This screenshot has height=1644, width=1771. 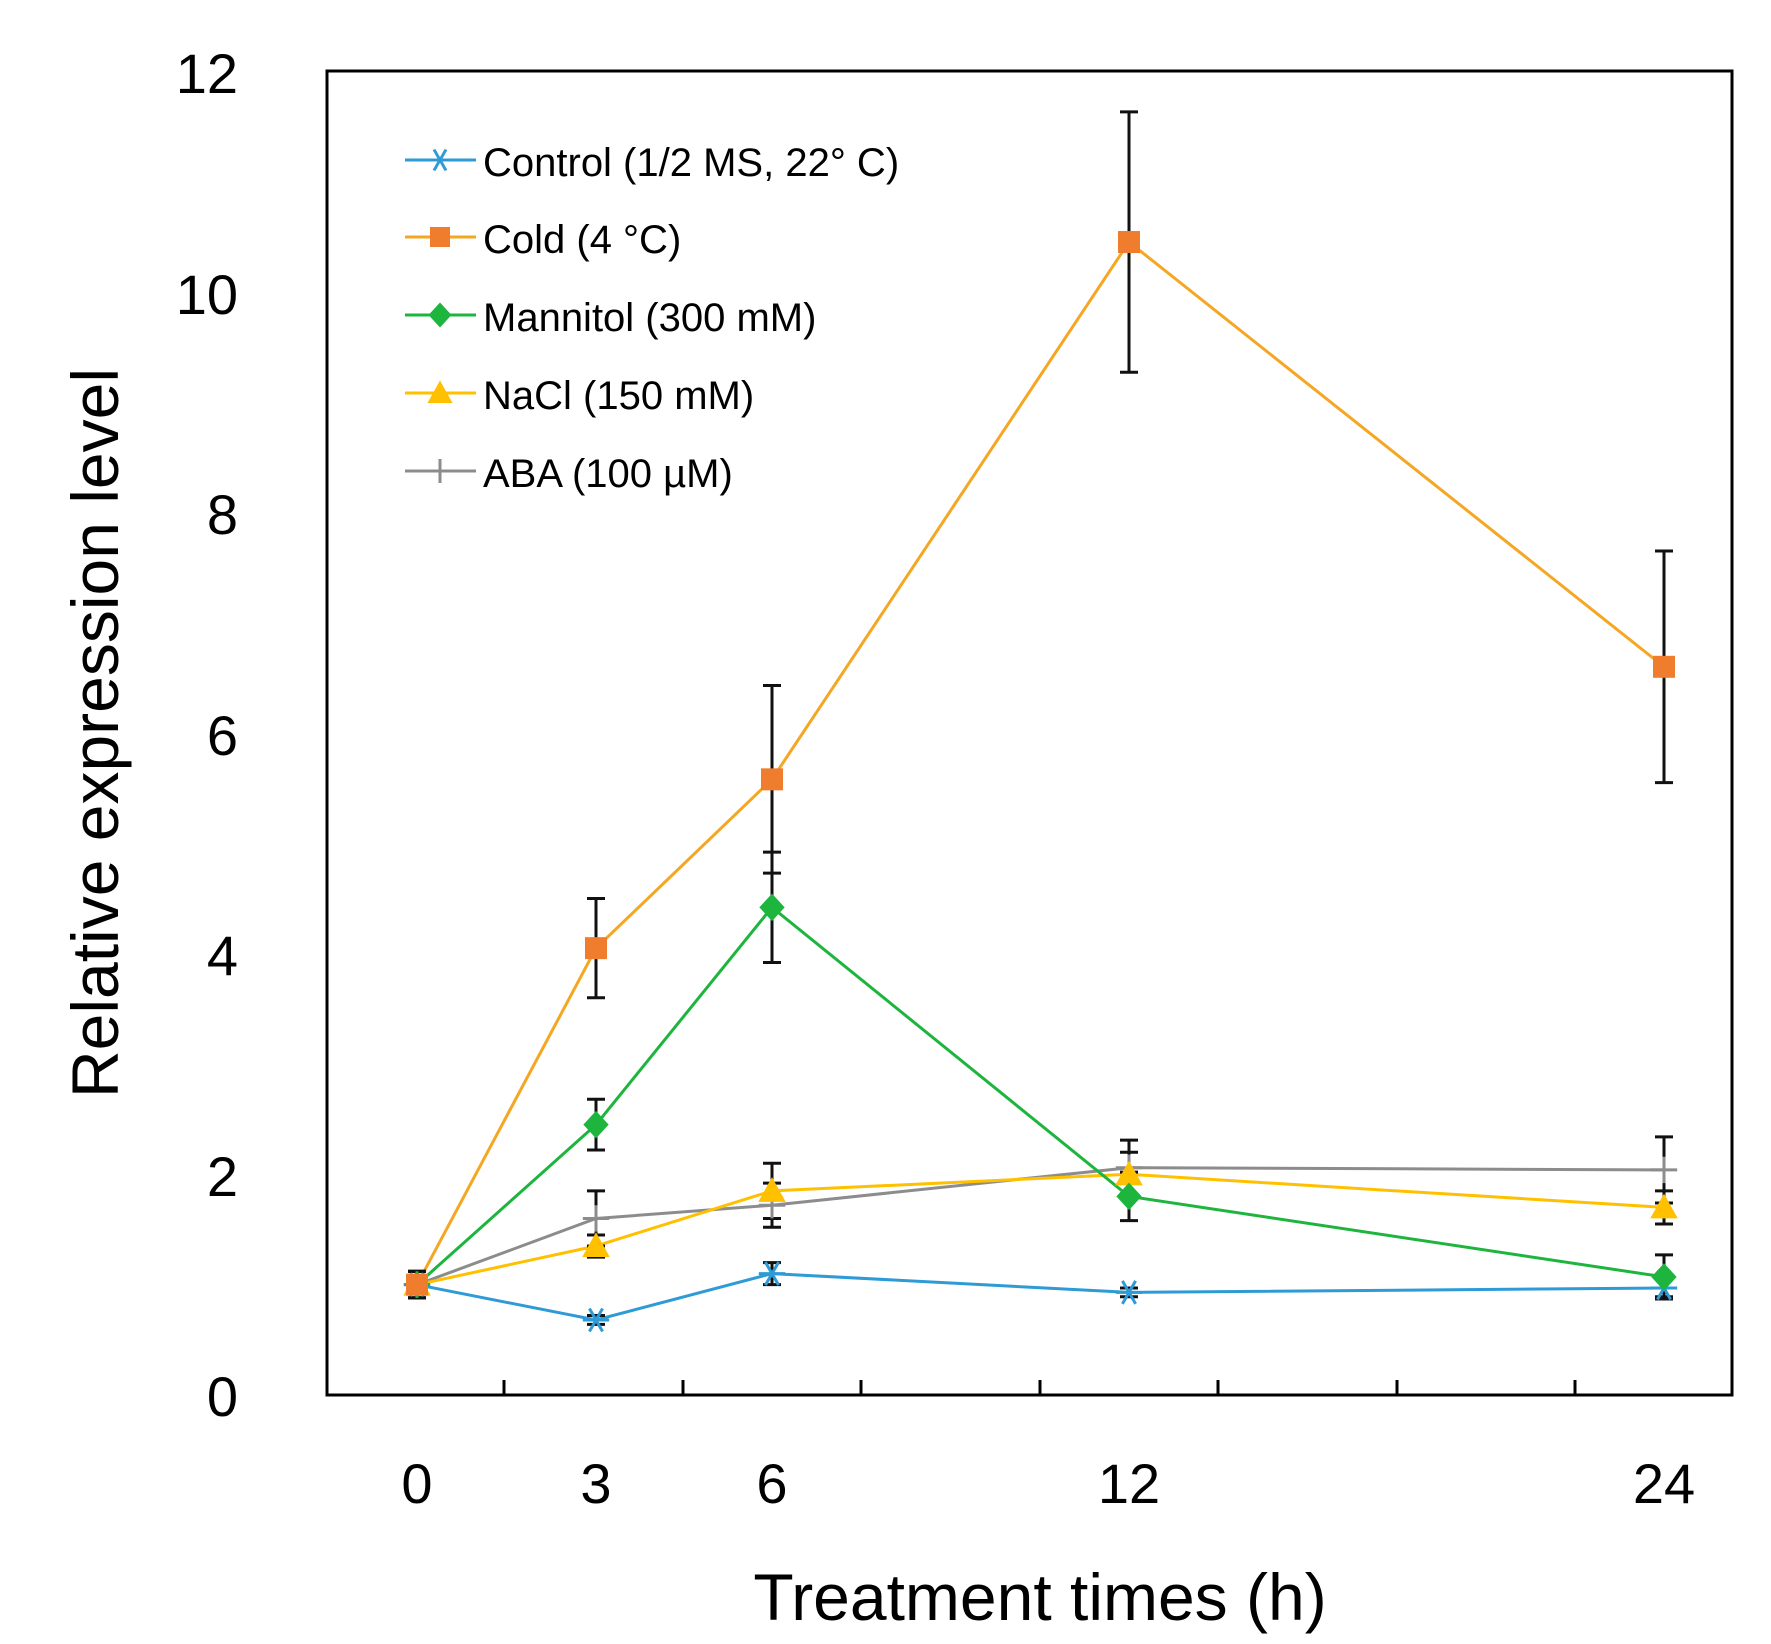 I want to click on x-tick-label: 24, so click(x=1664, y=1483).